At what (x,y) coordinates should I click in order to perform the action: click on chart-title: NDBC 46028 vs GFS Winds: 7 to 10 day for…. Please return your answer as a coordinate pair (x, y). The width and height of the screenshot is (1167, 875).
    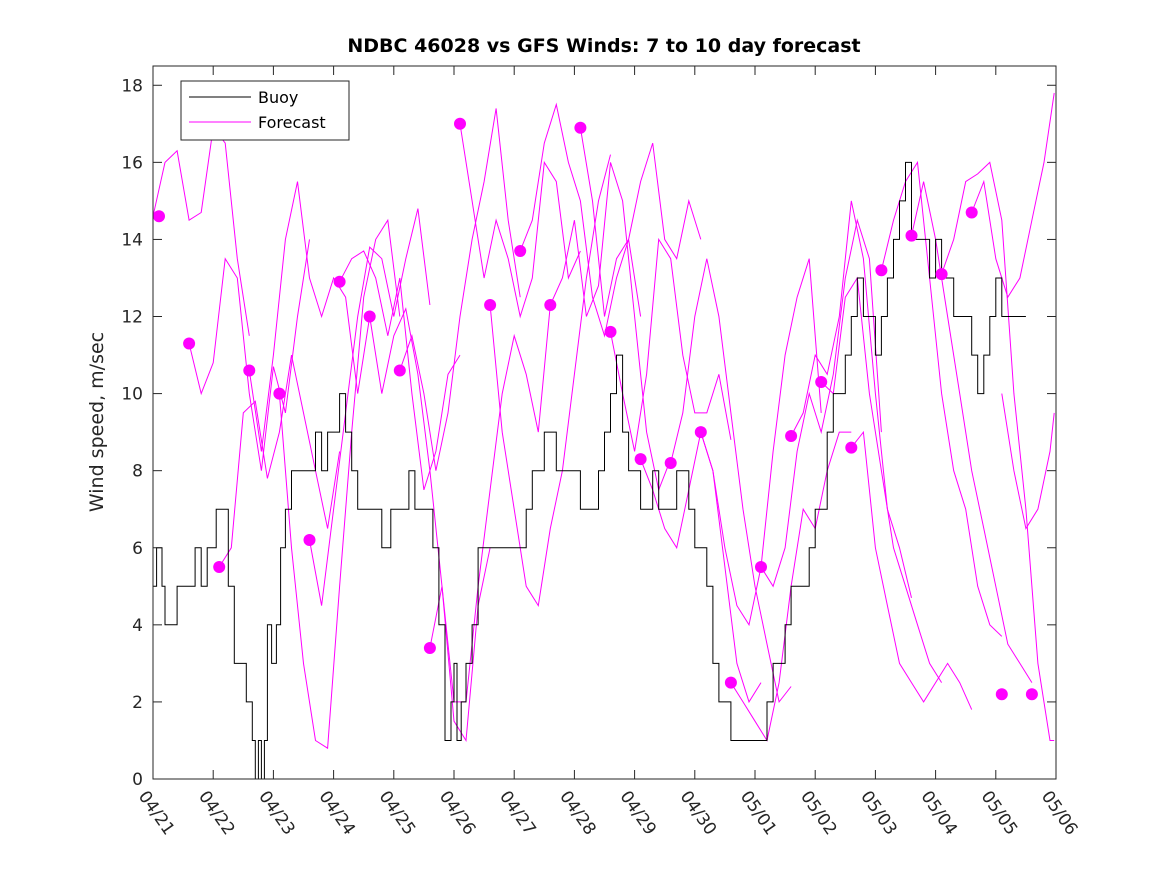
    Looking at the image, I should click on (603, 46).